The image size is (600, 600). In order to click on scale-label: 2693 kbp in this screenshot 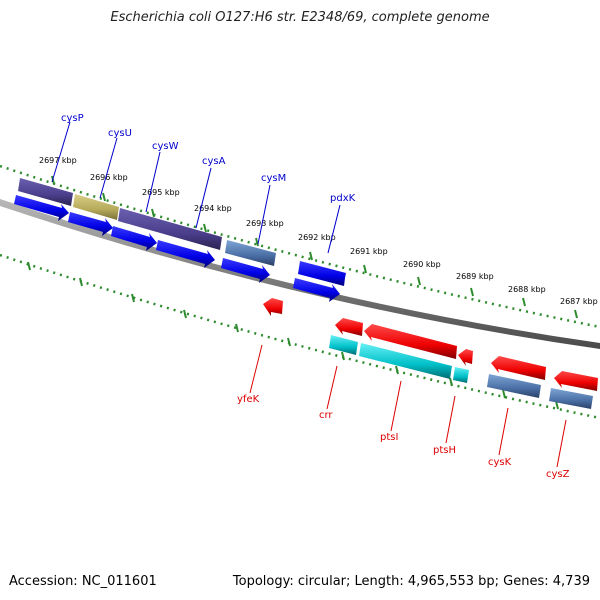, I will do `click(265, 223)`.